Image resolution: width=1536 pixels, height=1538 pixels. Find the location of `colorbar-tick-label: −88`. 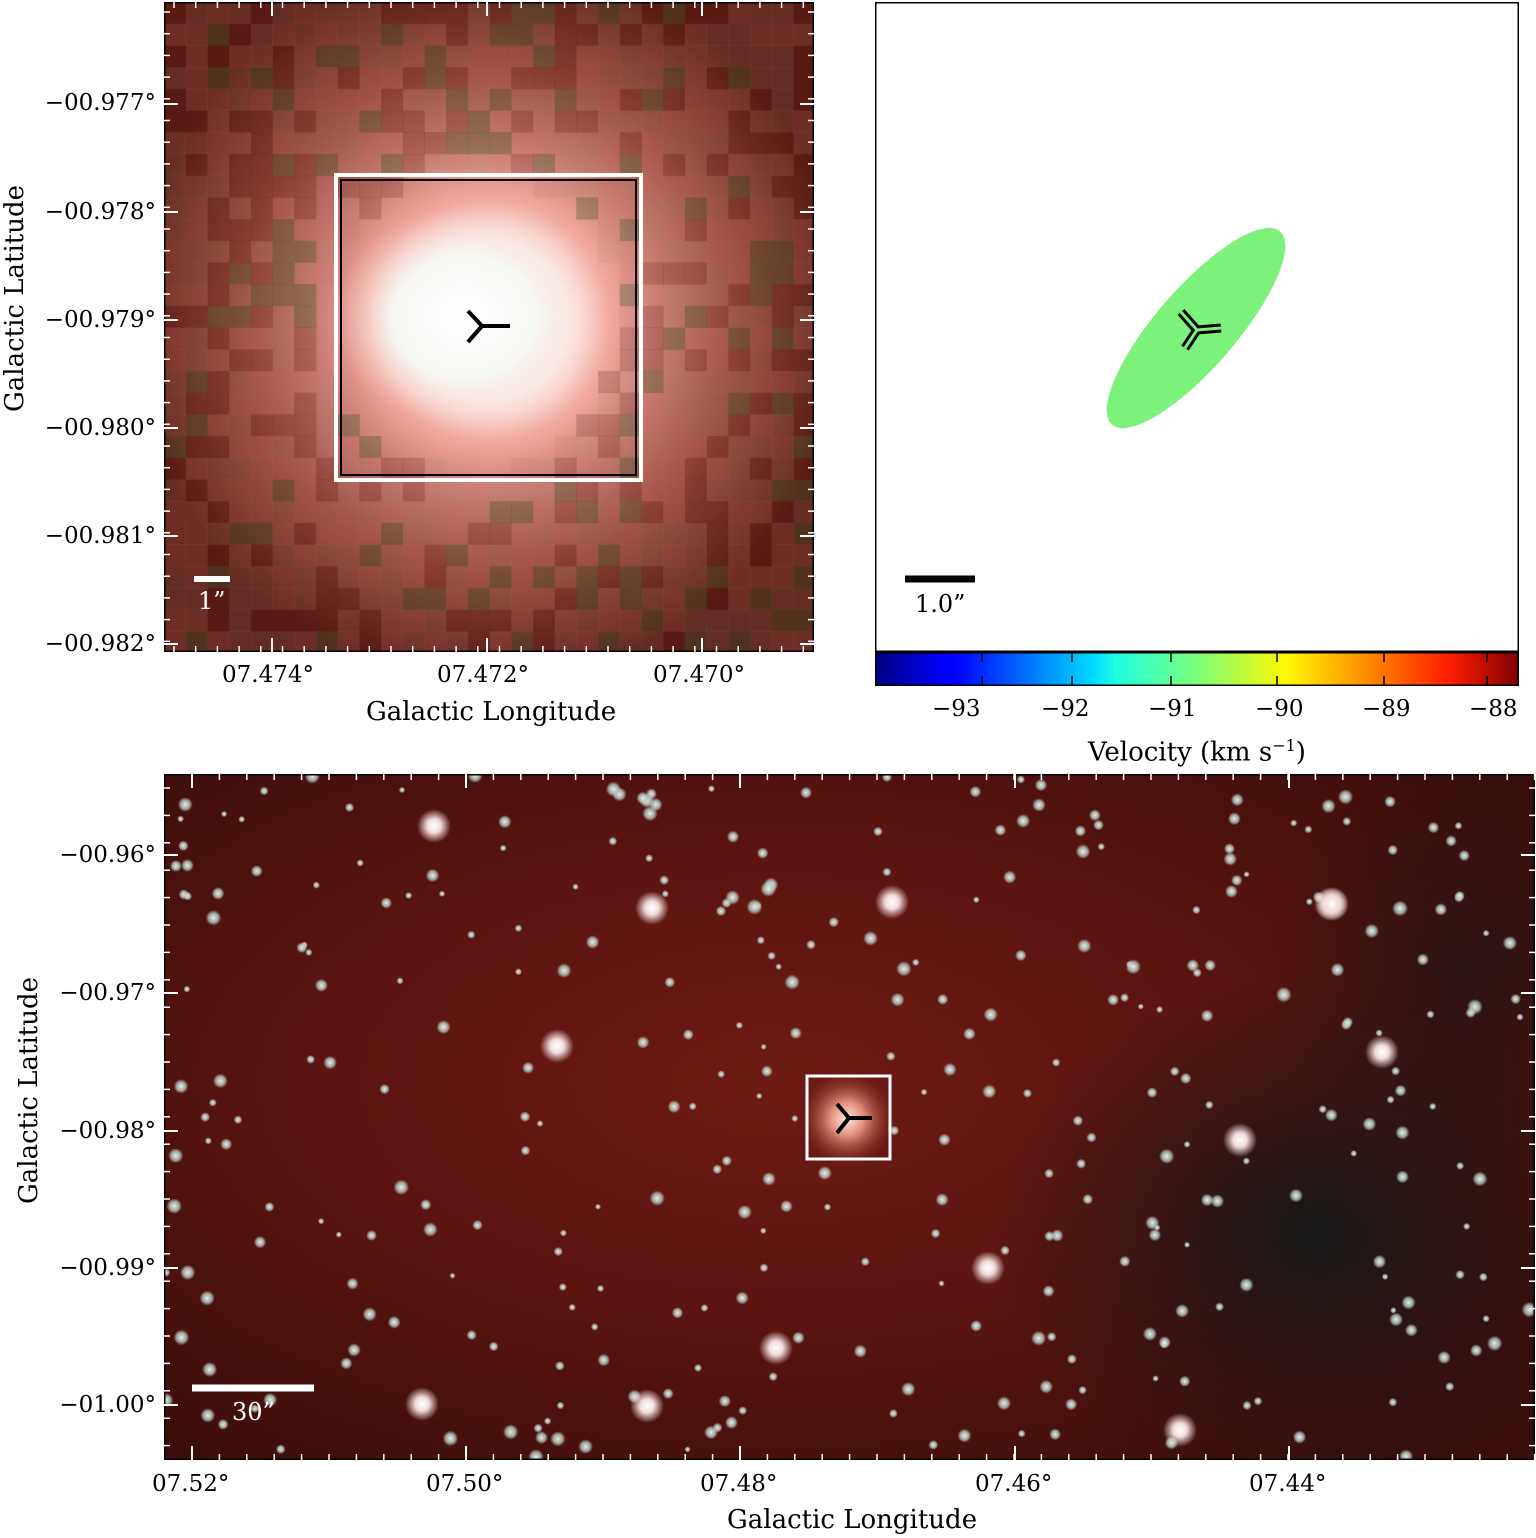

colorbar-tick-label: −88 is located at coordinates (1493, 709).